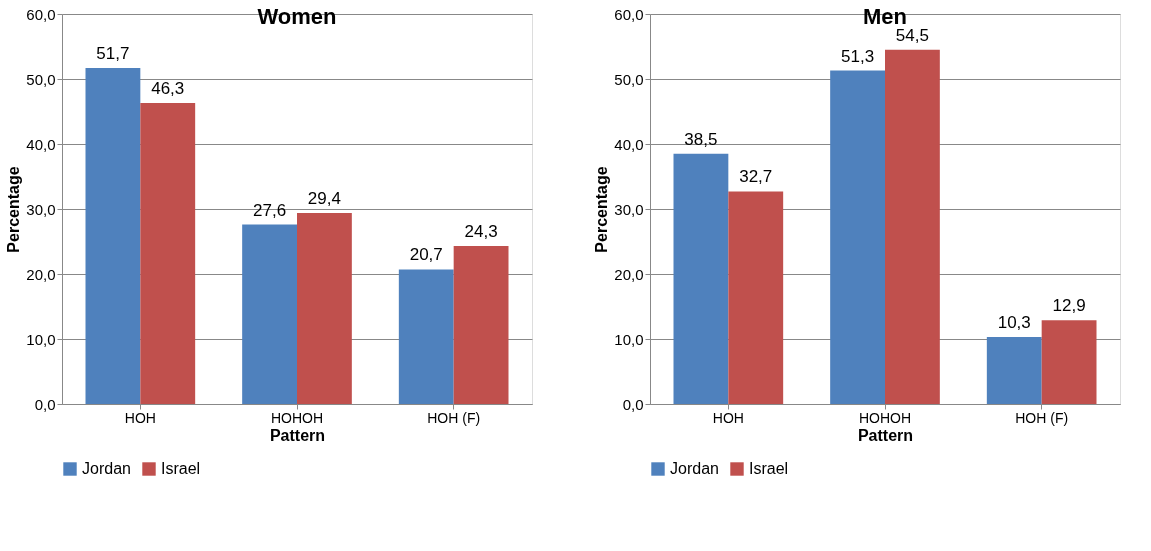  Describe the element at coordinates (297, 16) in the screenshot. I see `chart-title: Women` at that location.